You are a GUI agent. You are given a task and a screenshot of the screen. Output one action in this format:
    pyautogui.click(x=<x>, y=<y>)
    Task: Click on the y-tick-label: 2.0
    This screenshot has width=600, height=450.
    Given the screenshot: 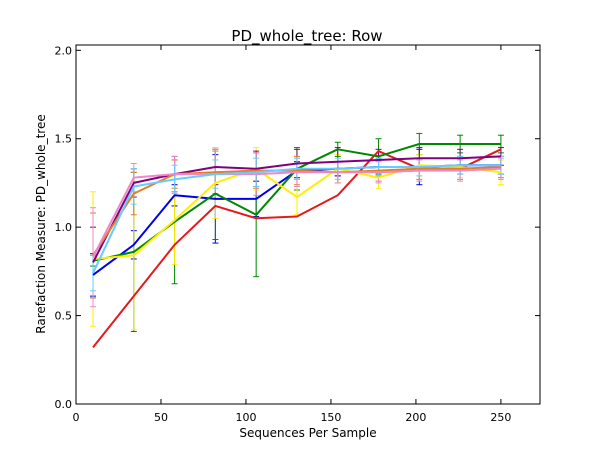 What is the action you would take?
    pyautogui.click(x=64, y=50)
    